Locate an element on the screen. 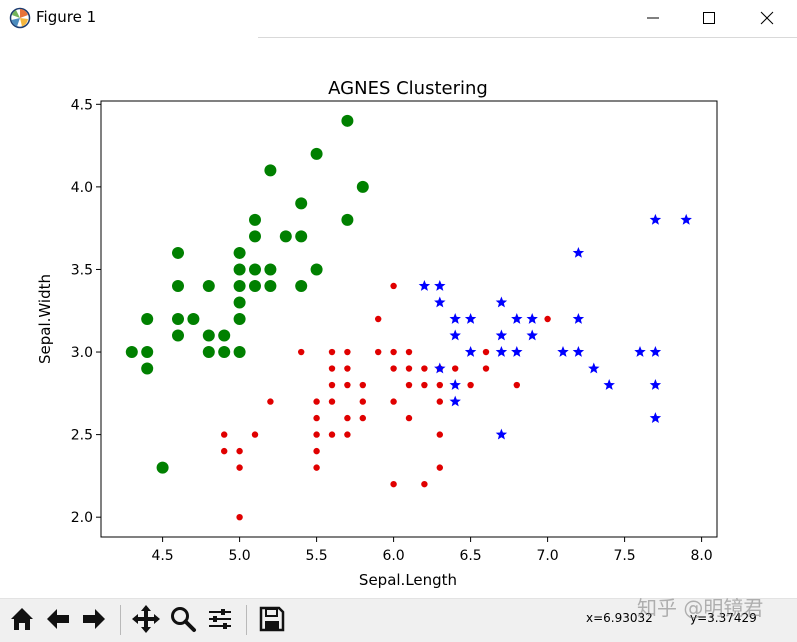 The image size is (797, 642). forward-arrow-icon is located at coordinates (94, 619).